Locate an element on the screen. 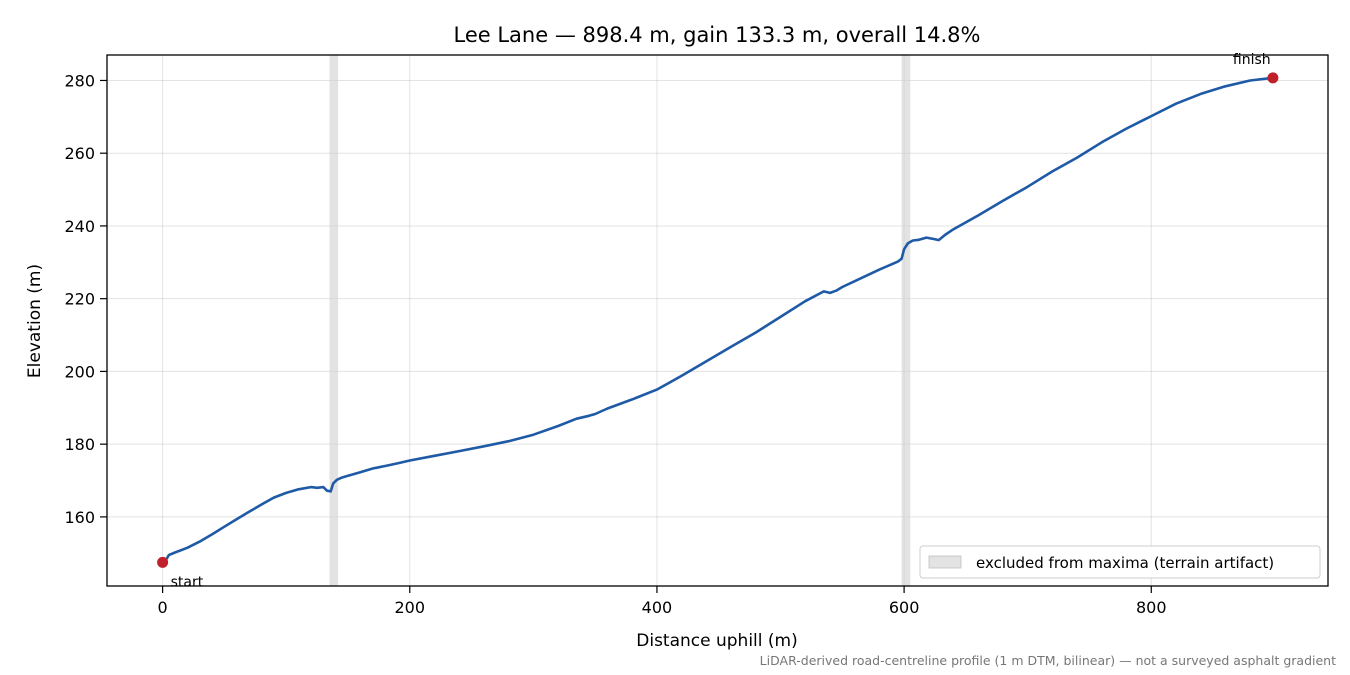  x-axis-ticks: 0 200 400 600 800 is located at coordinates (662, 601).